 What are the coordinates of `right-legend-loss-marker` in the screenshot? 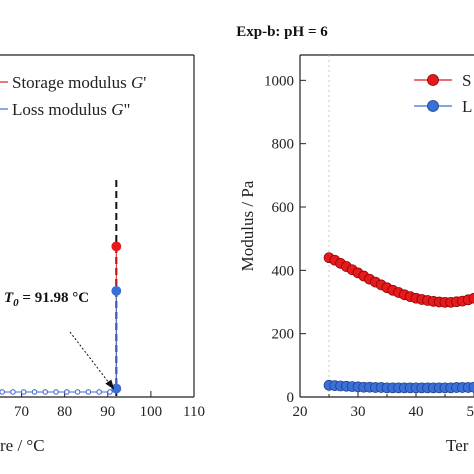 It's located at (433, 106).